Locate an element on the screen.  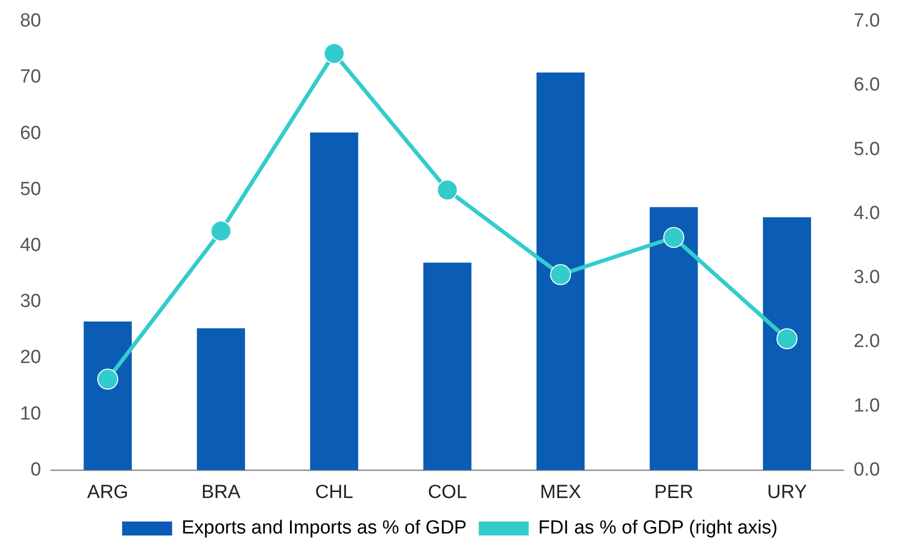
legend-label: Exports and Imports as % of GDP is located at coordinates (324, 528).